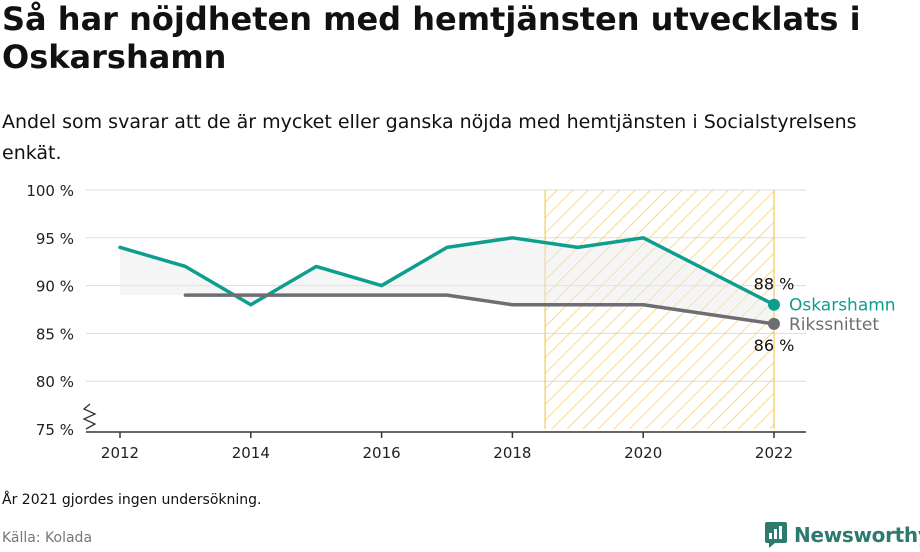  What do you see at coordinates (55, 334) in the screenshot?
I see `y-tick-label: 85 %` at bounding box center [55, 334].